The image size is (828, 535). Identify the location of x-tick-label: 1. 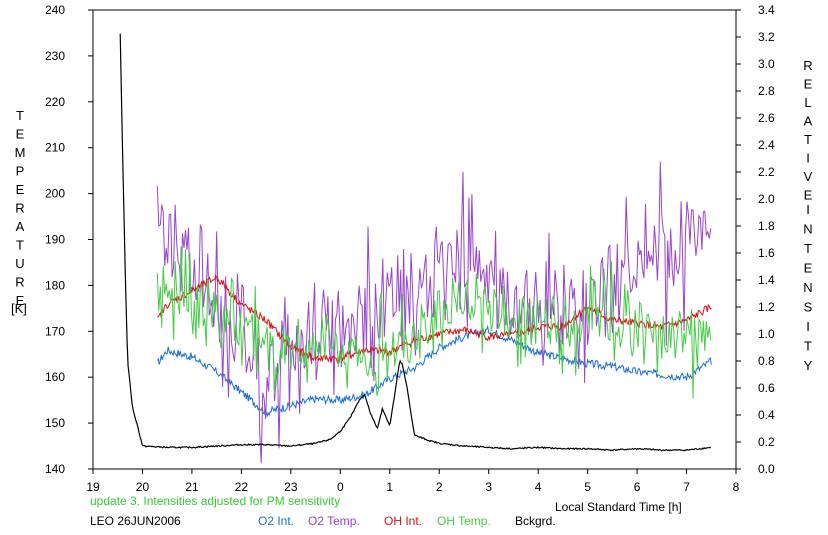
(389, 487).